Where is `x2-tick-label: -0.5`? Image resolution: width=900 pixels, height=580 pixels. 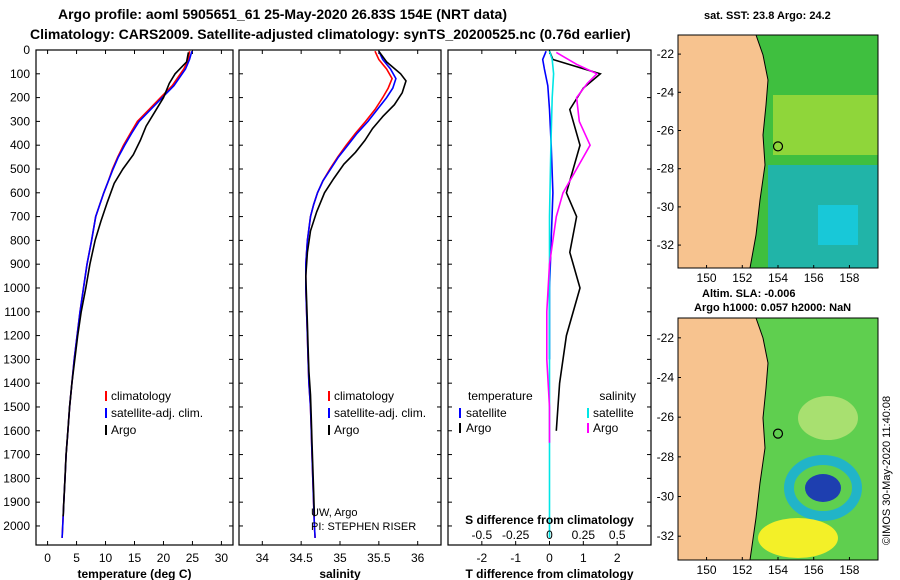 x2-tick-label: -0.5 is located at coordinates (481, 535).